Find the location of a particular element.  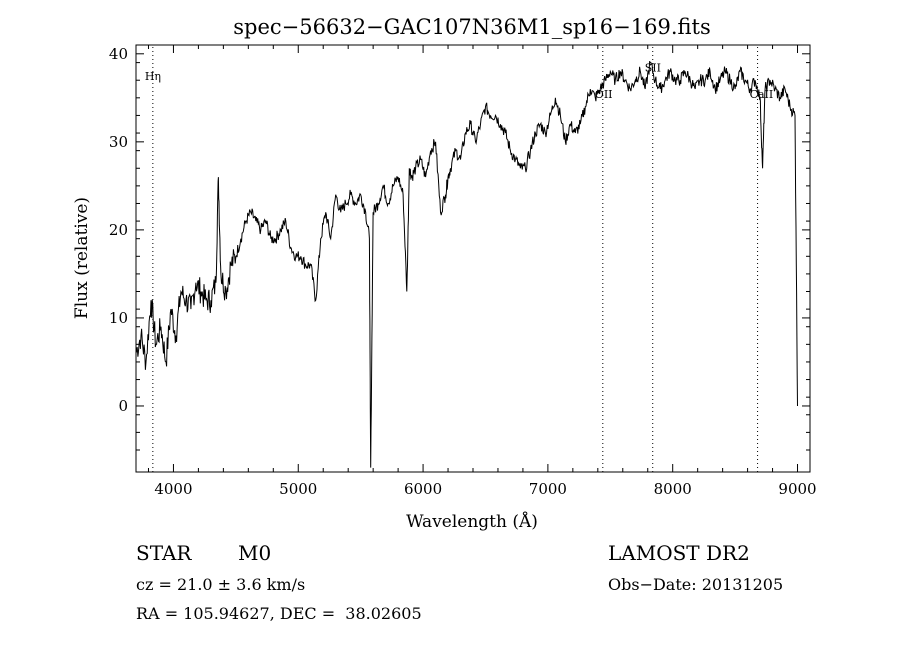

redshift-velocity: cz = 21.0 ± 3.6 km/s is located at coordinates (221, 584).